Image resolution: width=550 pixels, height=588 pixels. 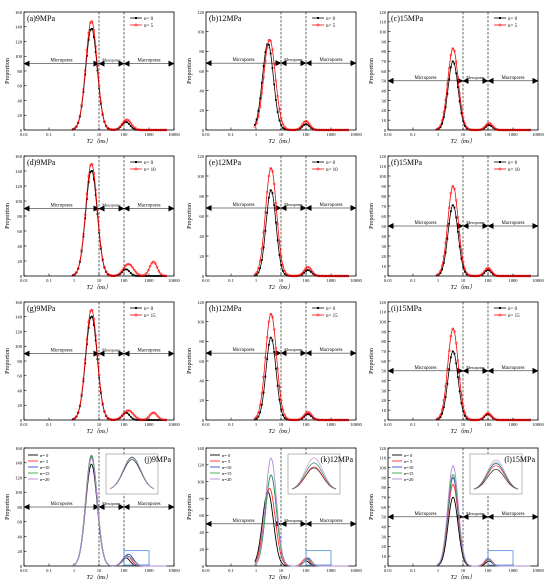 I want to click on y-tick-label: 110, so click(x=382, y=22).